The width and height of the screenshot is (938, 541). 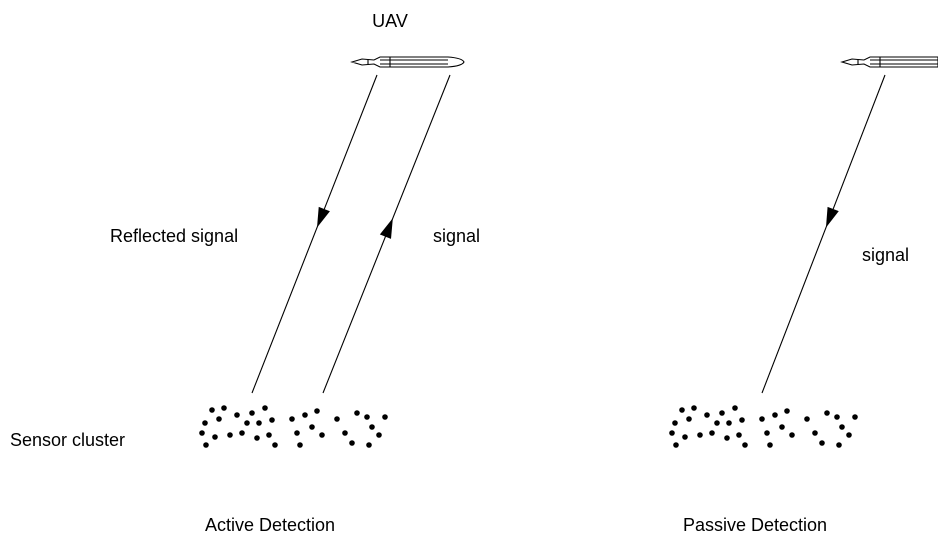 What do you see at coordinates (174, 236) in the screenshot?
I see `reflected-signal-label: Reflected signal` at bounding box center [174, 236].